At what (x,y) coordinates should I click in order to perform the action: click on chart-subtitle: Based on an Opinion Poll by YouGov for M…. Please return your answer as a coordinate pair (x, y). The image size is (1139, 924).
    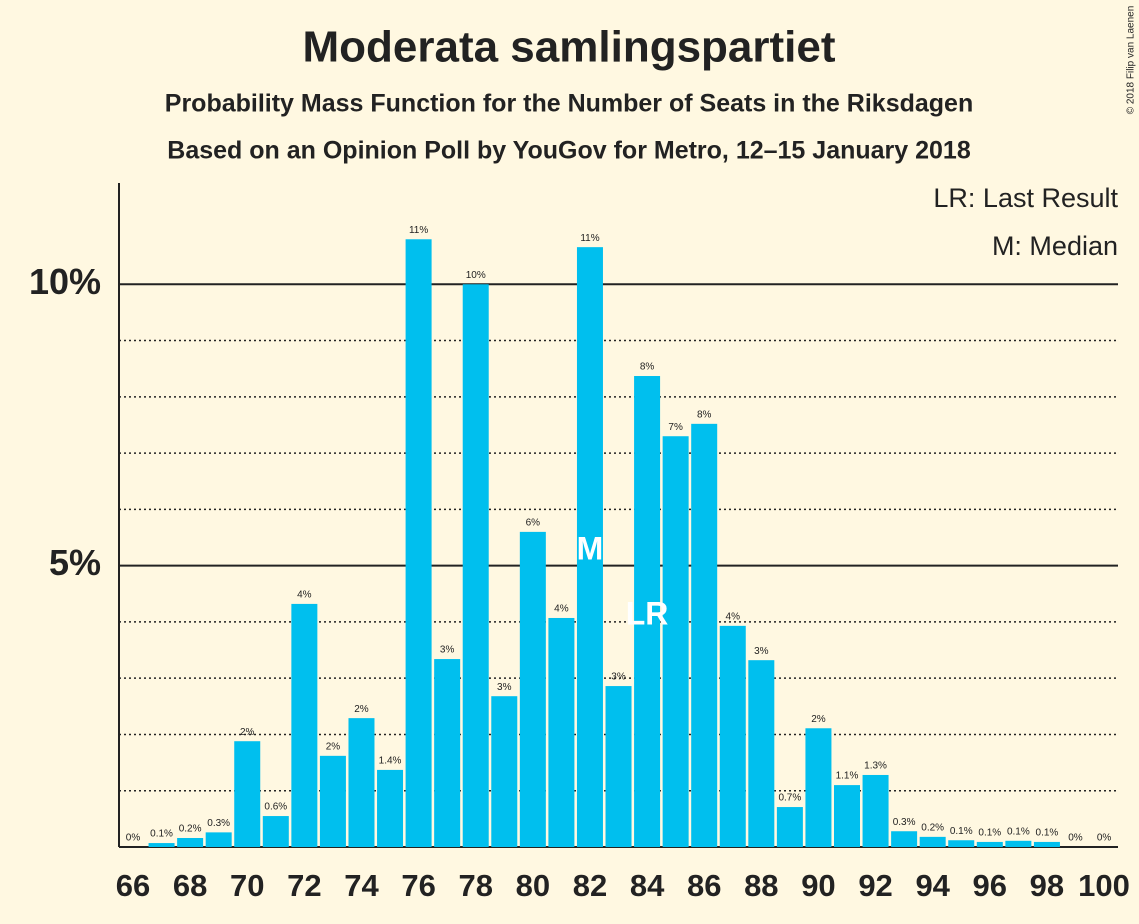
    Looking at the image, I should click on (569, 151).